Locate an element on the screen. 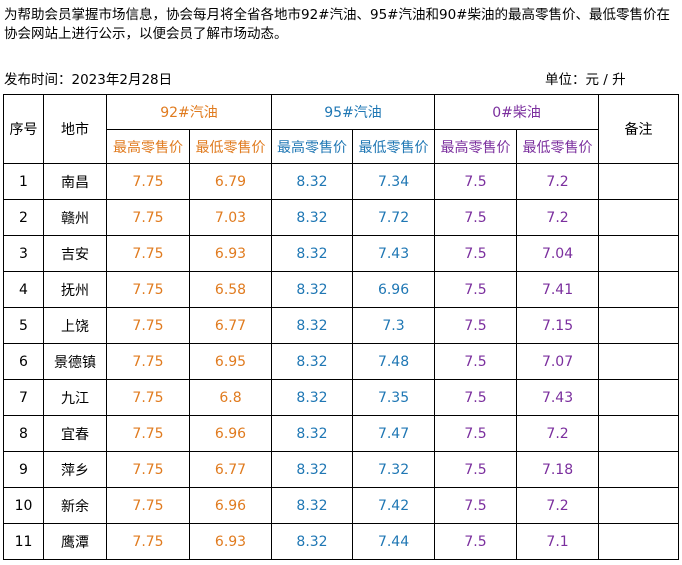 The image size is (682, 565). cell-index: 5 is located at coordinates (23, 325).